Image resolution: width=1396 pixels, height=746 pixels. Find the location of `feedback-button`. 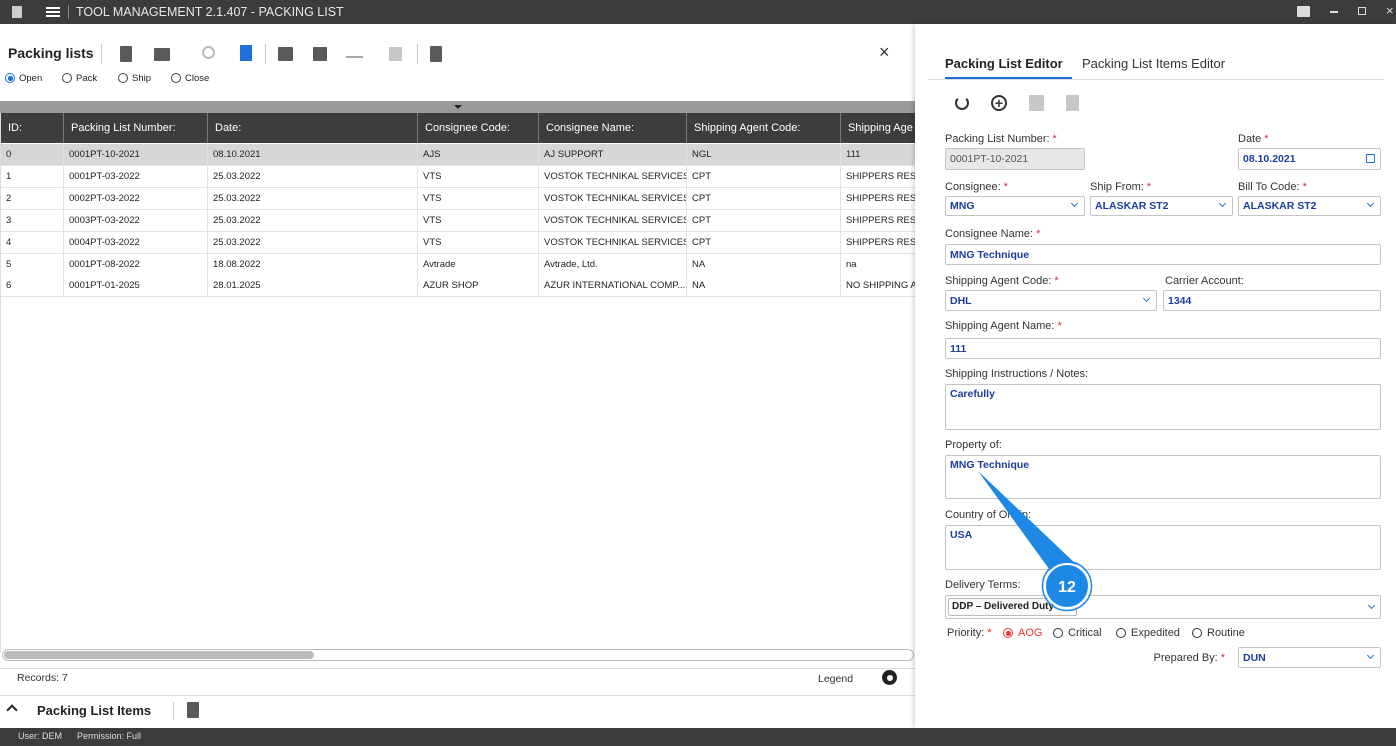

feedback-button is located at coordinates (1303, 11).